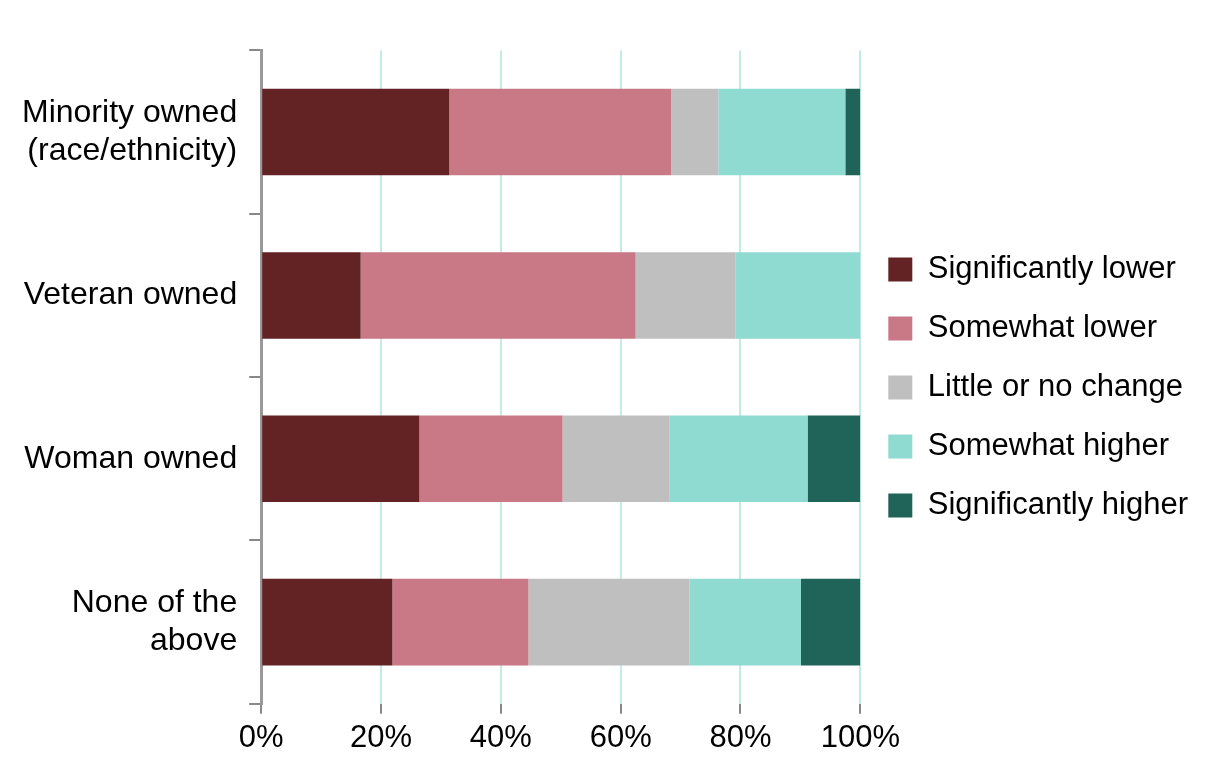  What do you see at coordinates (1042, 327) in the screenshot?
I see `legend-label: Somewhat lower` at bounding box center [1042, 327].